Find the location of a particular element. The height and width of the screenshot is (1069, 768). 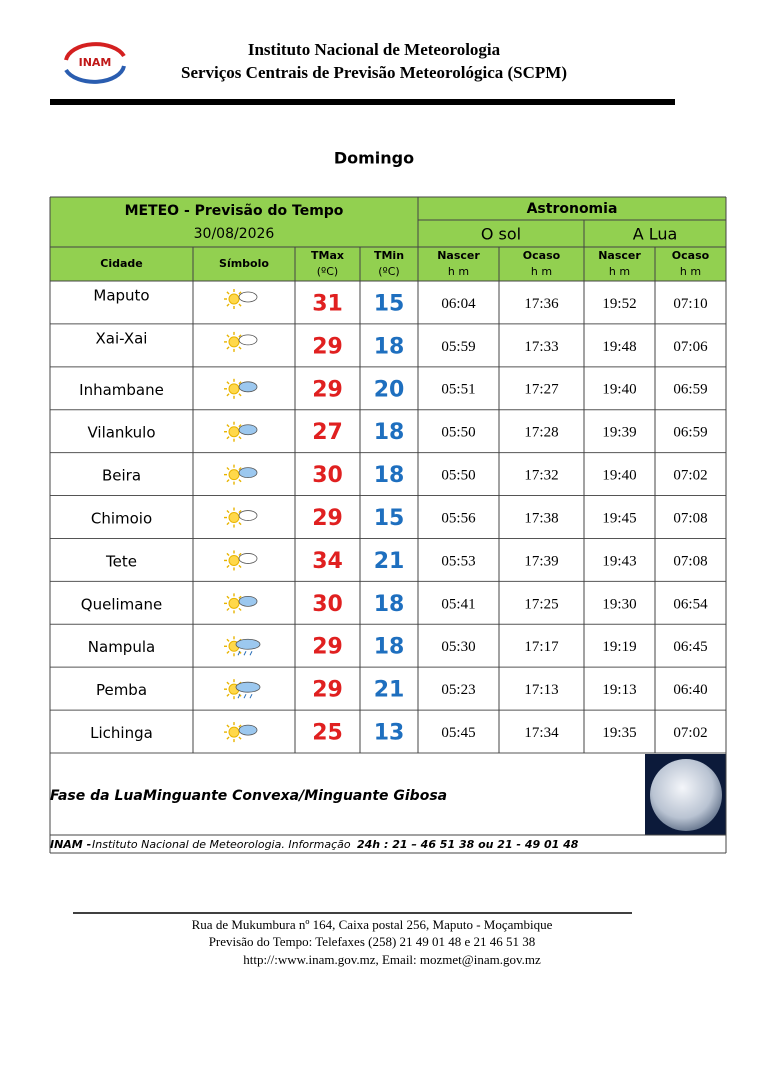

column-header: Cidade is located at coordinates (121, 263).